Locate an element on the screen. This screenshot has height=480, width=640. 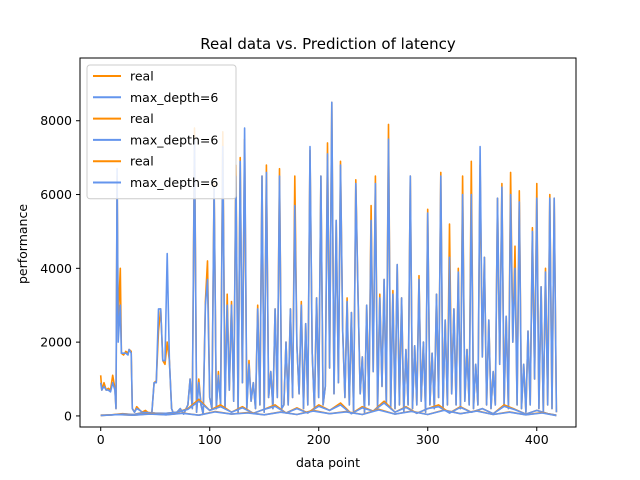
y-axis: 0 2000 4000 6000 8000 is located at coordinates (60, 268).